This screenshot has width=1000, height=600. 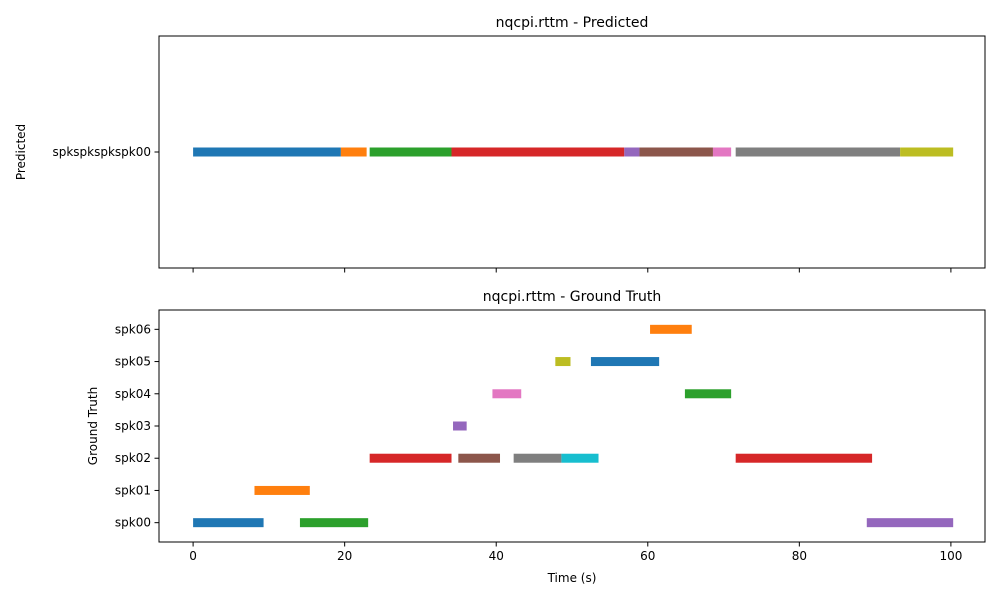 What do you see at coordinates (21, 152) in the screenshot?
I see `predicted-ylabel: Predicted` at bounding box center [21, 152].